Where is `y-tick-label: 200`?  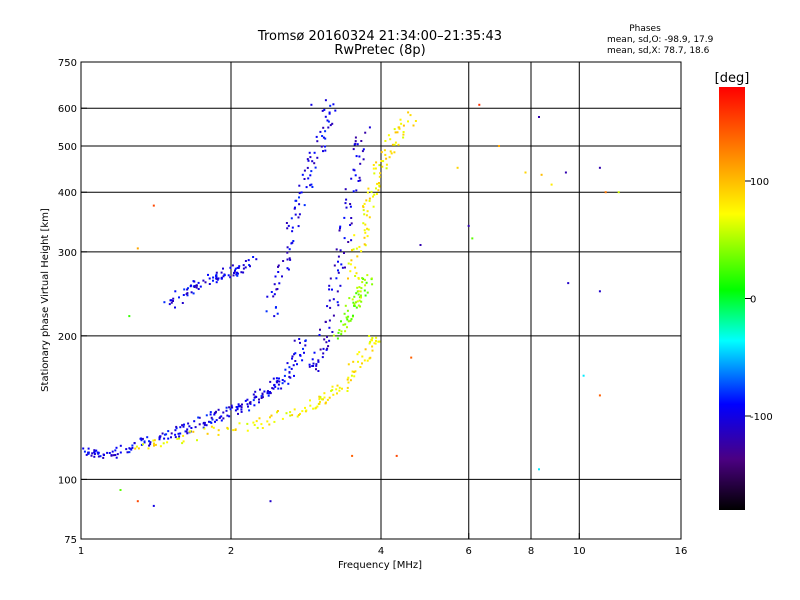 y-tick-label: 200 is located at coordinates (67, 337).